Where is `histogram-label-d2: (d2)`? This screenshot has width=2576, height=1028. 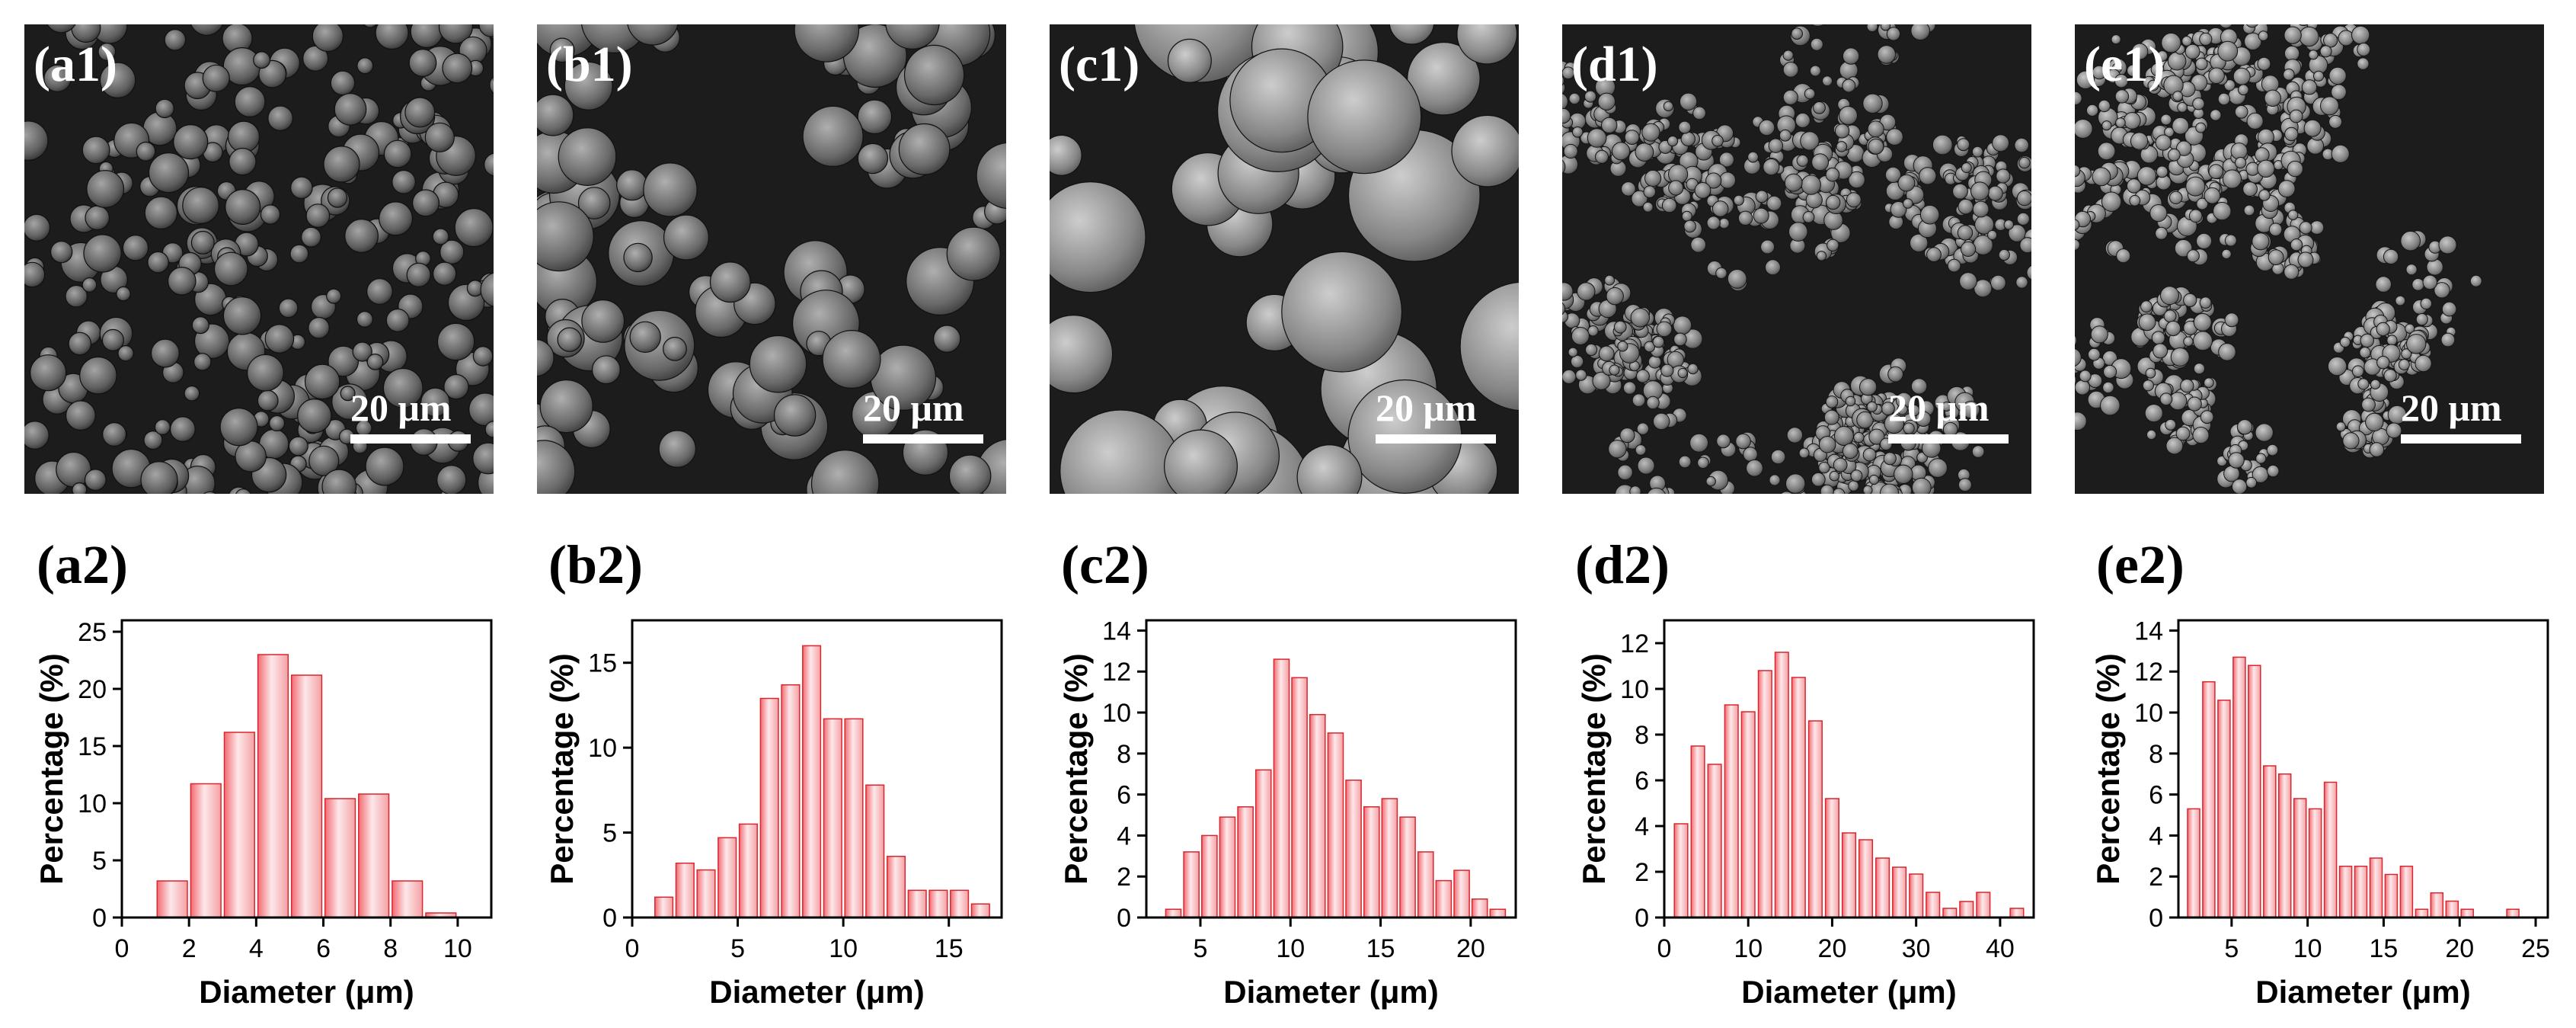
histogram-label-d2: (d2) is located at coordinates (1623, 564).